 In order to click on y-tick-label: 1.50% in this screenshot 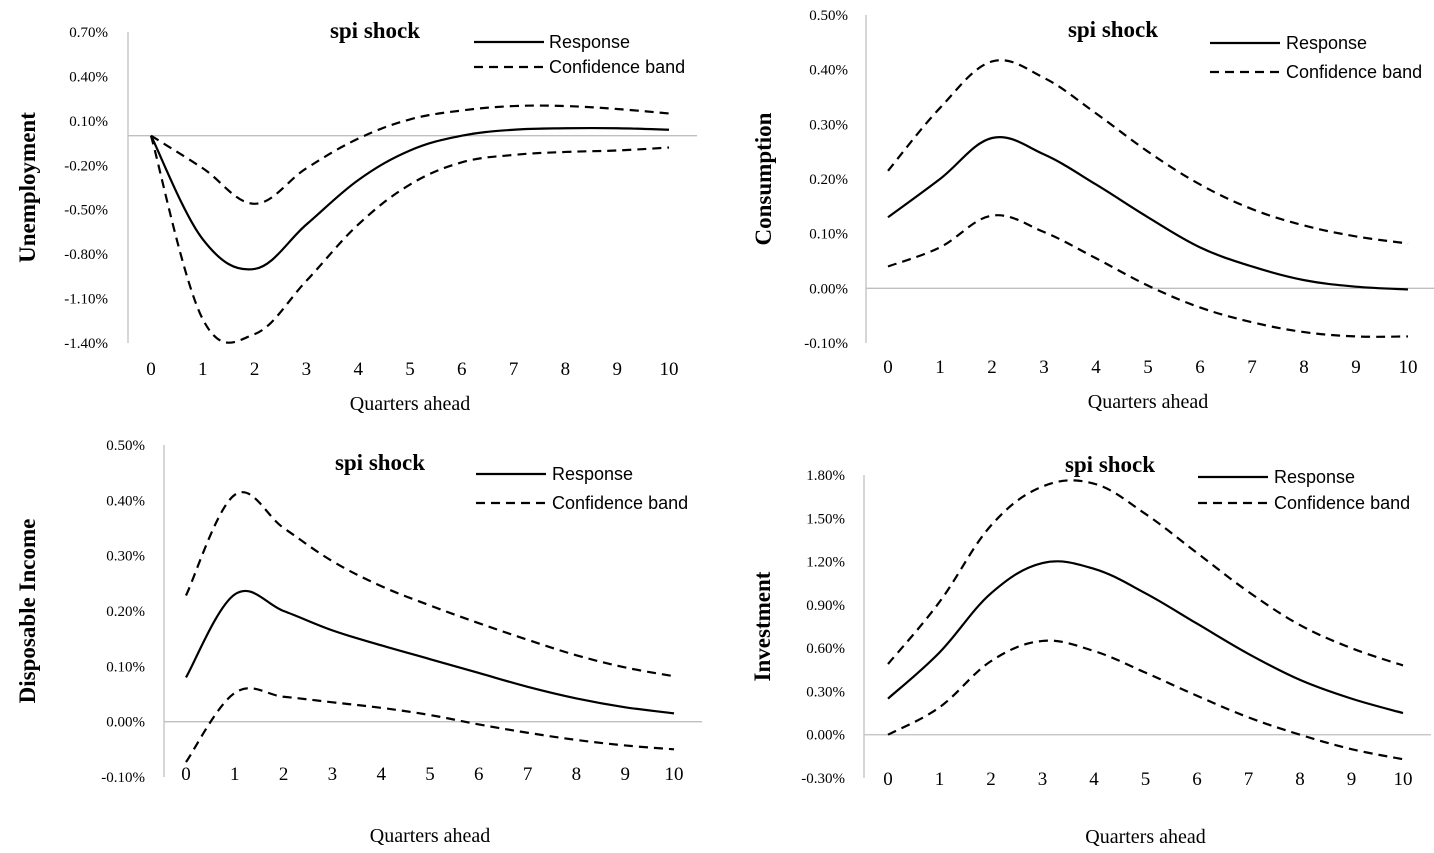, I will do `click(825, 519)`.